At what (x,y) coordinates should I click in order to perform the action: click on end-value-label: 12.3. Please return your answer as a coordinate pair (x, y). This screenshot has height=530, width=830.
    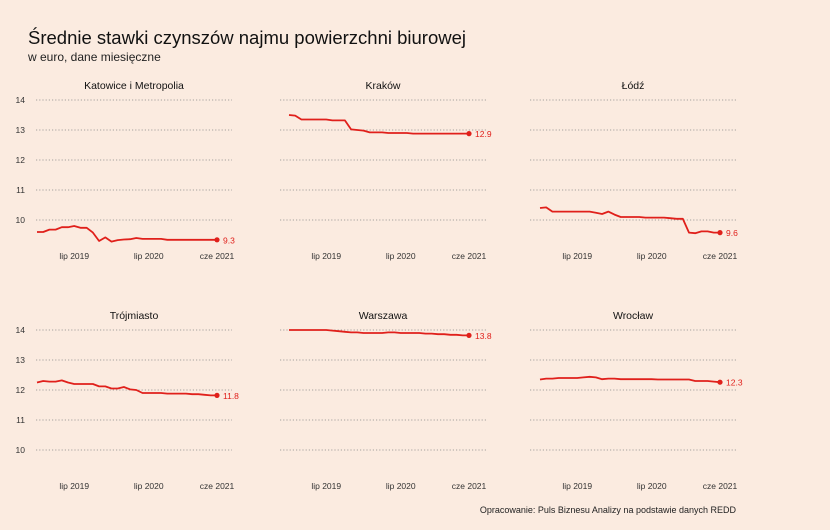
    Looking at the image, I should click on (734, 383).